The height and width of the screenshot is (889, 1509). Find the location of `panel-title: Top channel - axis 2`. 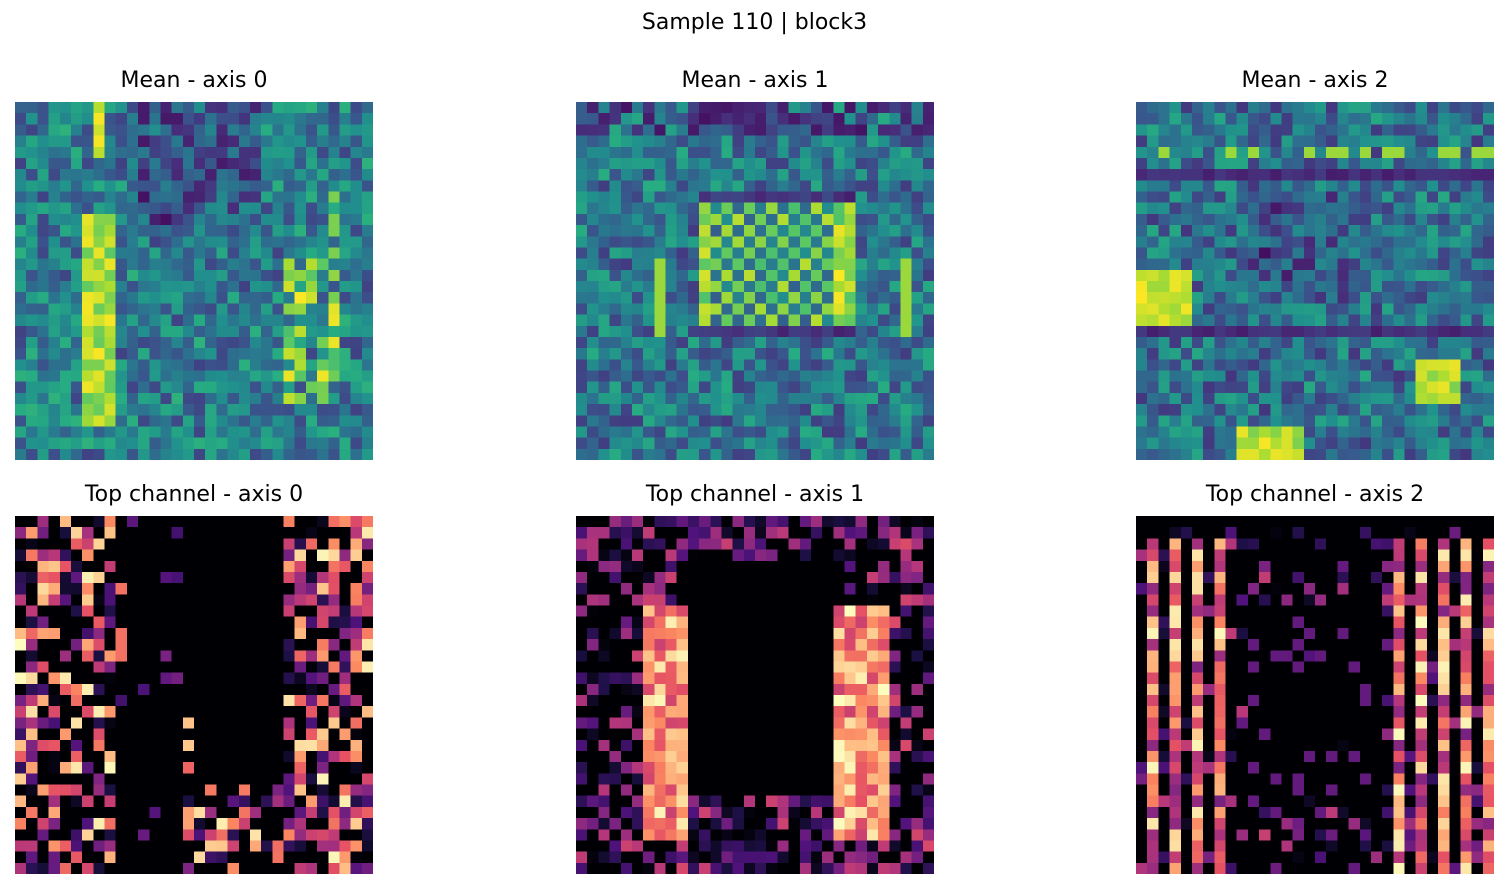

panel-title: Top channel - axis 2 is located at coordinates (1315, 494).